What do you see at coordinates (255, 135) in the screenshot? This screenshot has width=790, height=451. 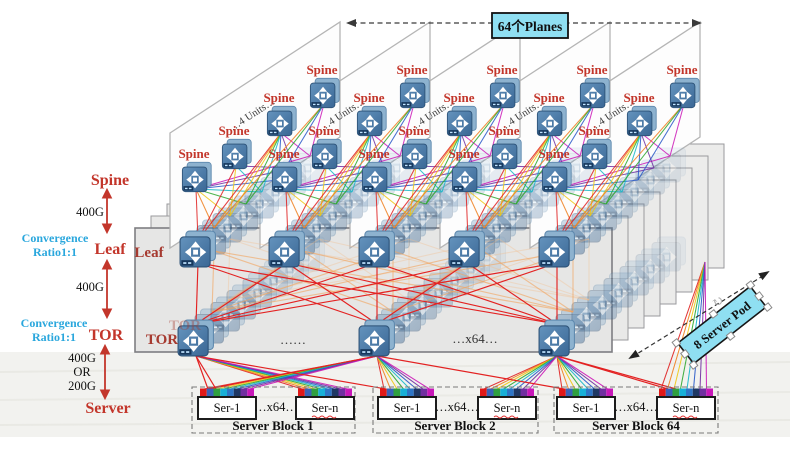 I see `spine-plane` at bounding box center [255, 135].